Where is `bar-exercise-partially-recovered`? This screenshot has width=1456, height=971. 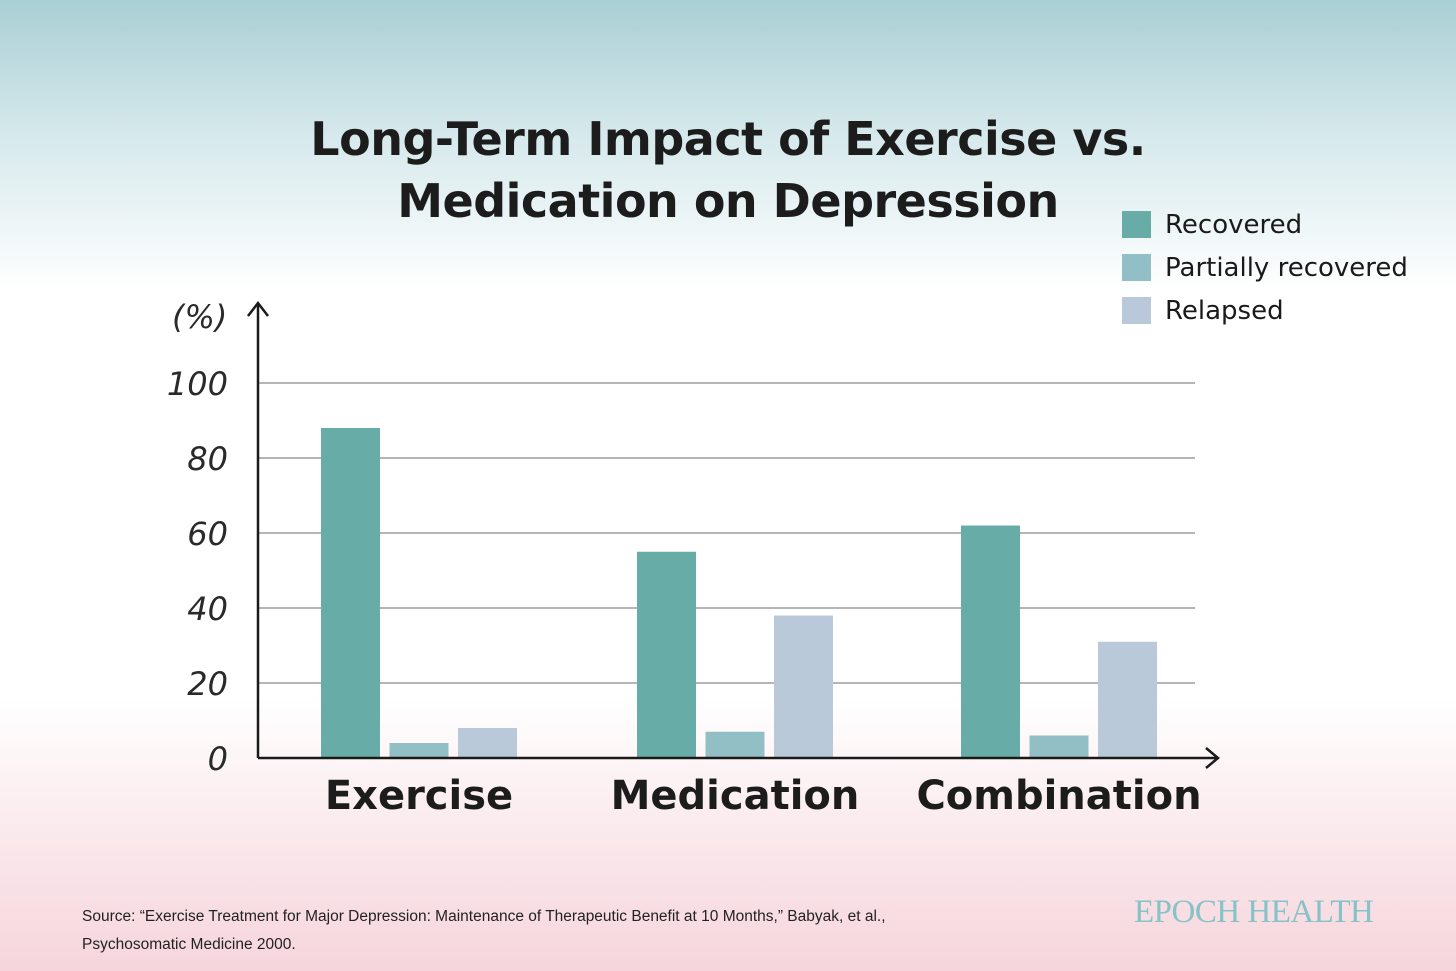 bar-exercise-partially-recovered is located at coordinates (419, 750).